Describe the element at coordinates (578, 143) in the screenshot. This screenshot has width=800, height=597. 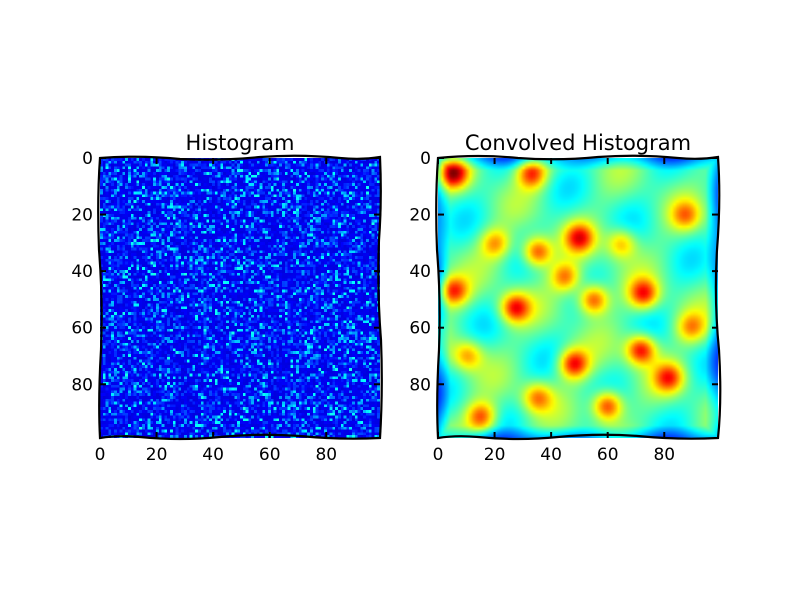
I see `chart-title: Convolved Histogram` at that location.